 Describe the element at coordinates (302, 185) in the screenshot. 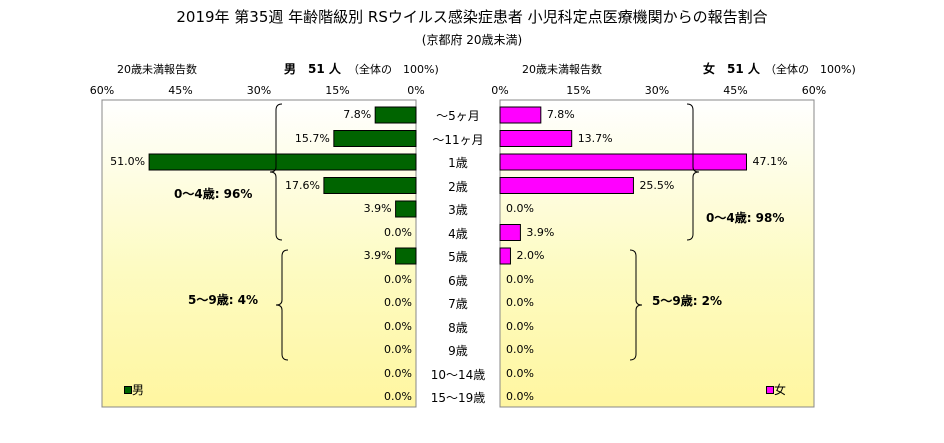

I see `male-data-label: 17.6%` at that location.